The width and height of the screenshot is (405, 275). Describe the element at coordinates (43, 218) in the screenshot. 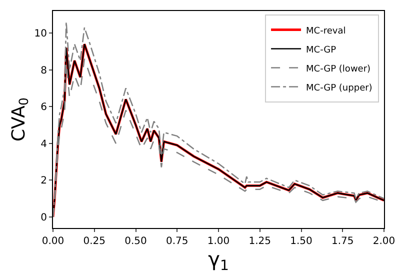

I see `y-tick-label: 0` at that location.